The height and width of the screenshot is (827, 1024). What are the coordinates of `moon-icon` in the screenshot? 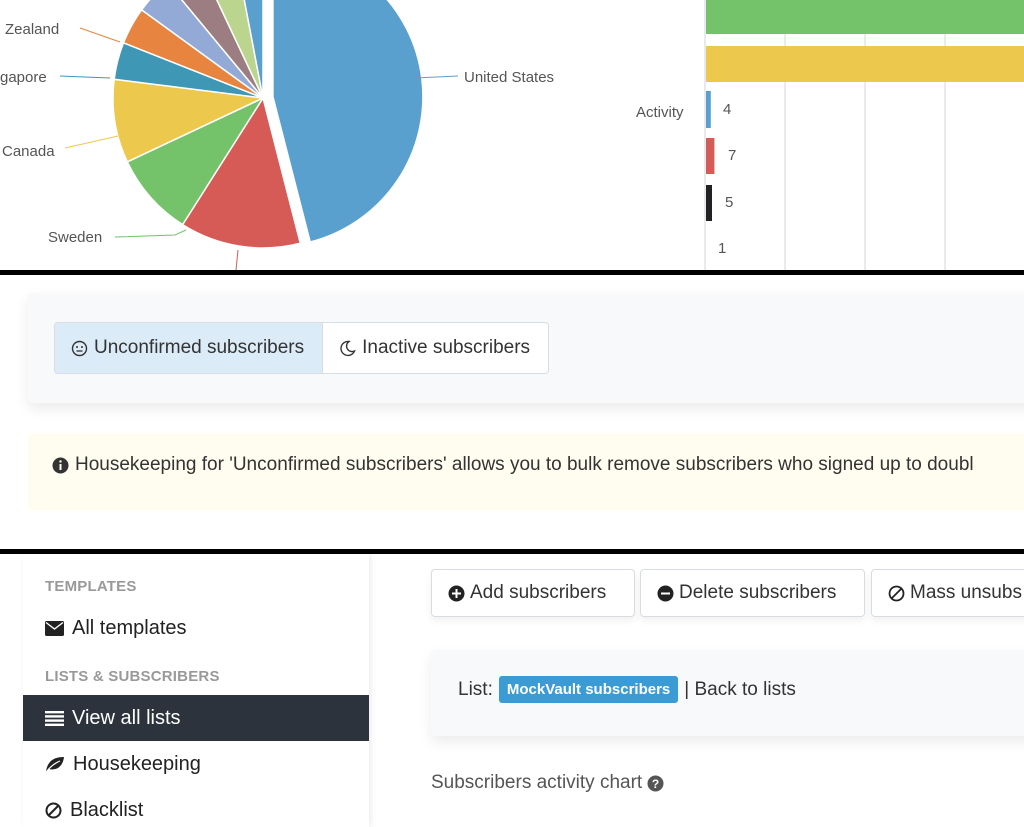 It's located at (347, 348).